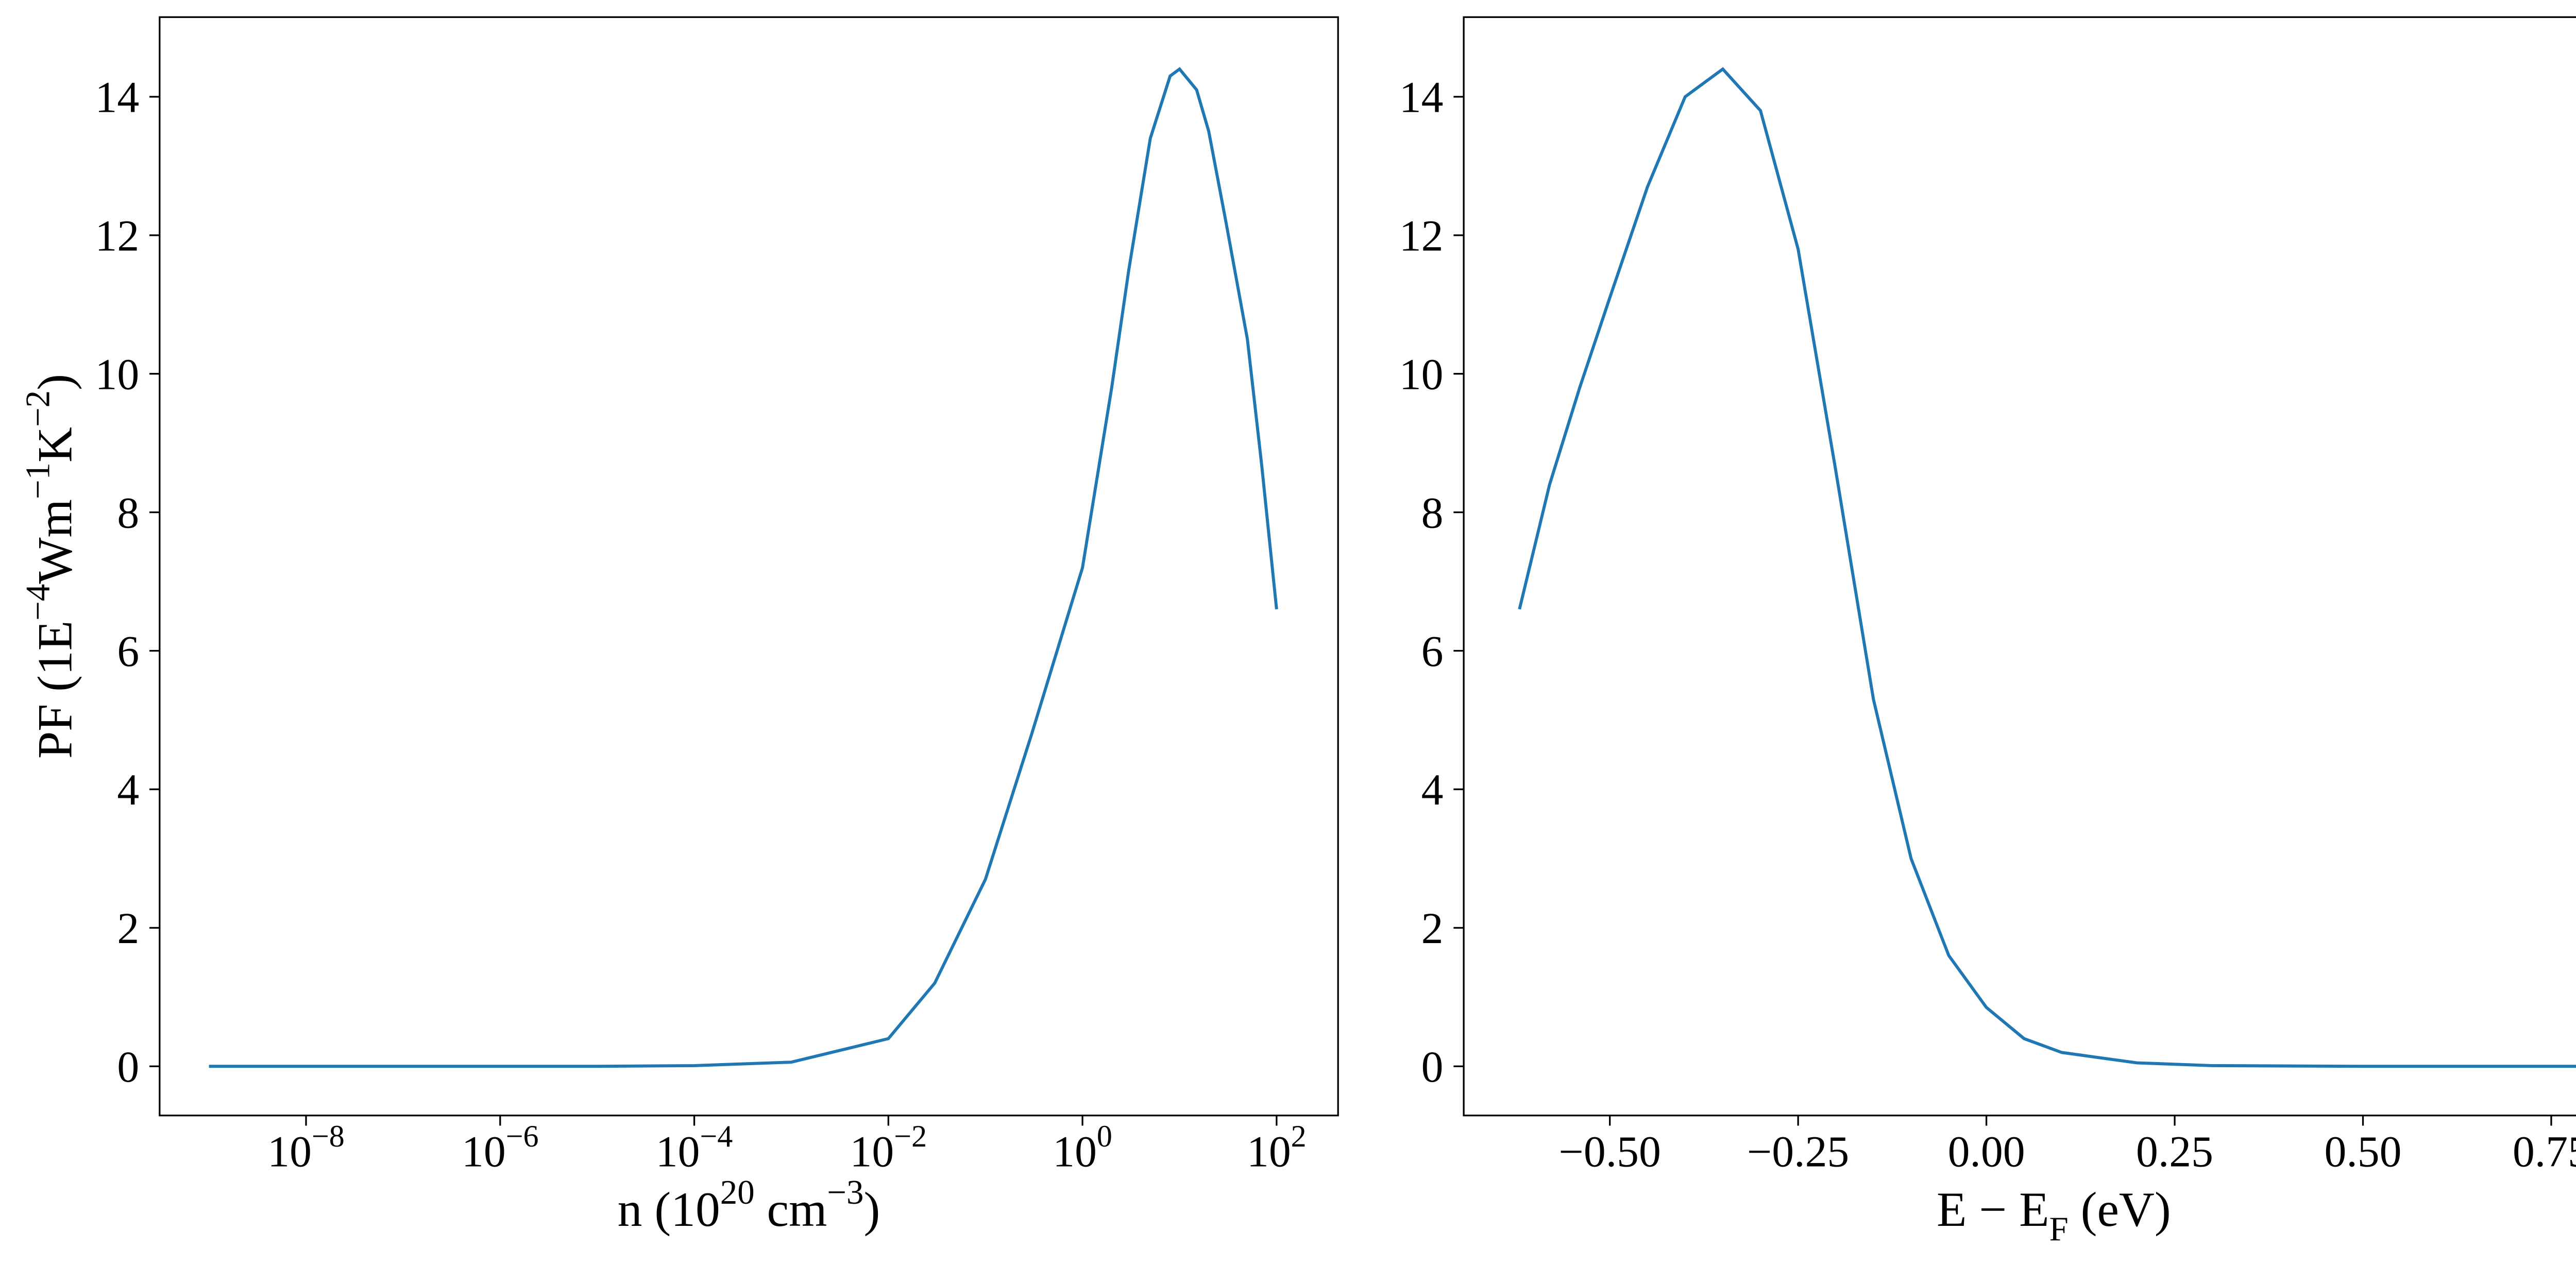 The image size is (2576, 1282). Describe the element at coordinates (2059, 1229) in the screenshot. I see `script-text: F` at that location.